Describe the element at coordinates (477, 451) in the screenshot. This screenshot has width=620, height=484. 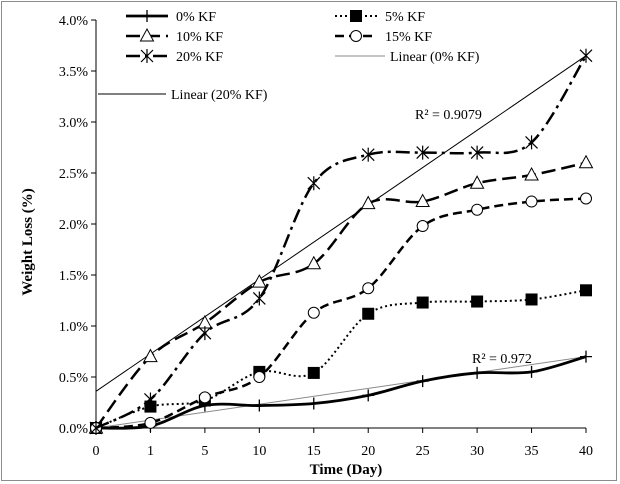
I see `x-tick-label: 30` at that location.